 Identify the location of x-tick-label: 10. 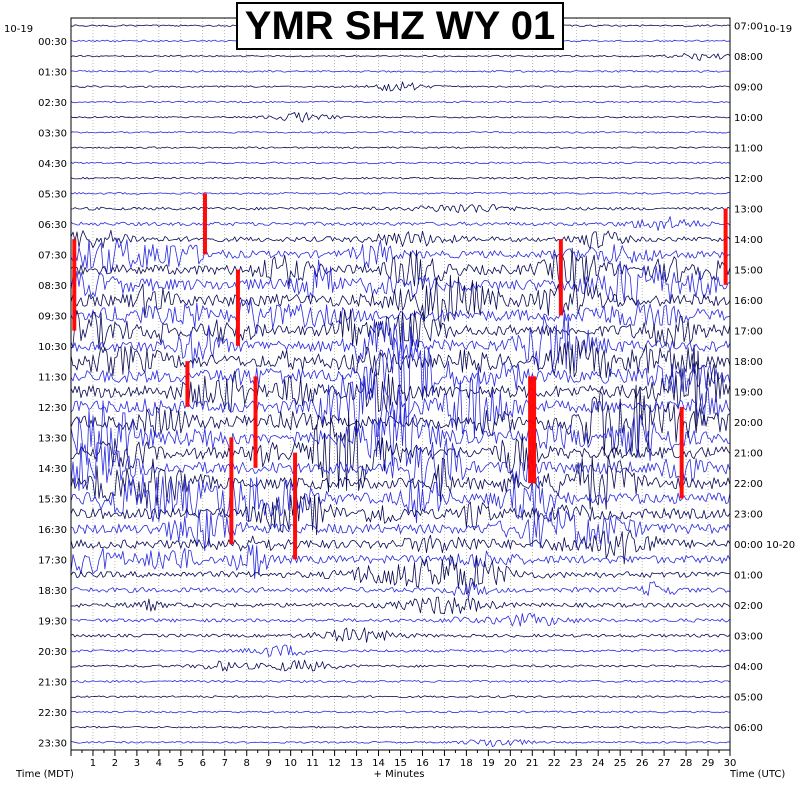
(290, 763).